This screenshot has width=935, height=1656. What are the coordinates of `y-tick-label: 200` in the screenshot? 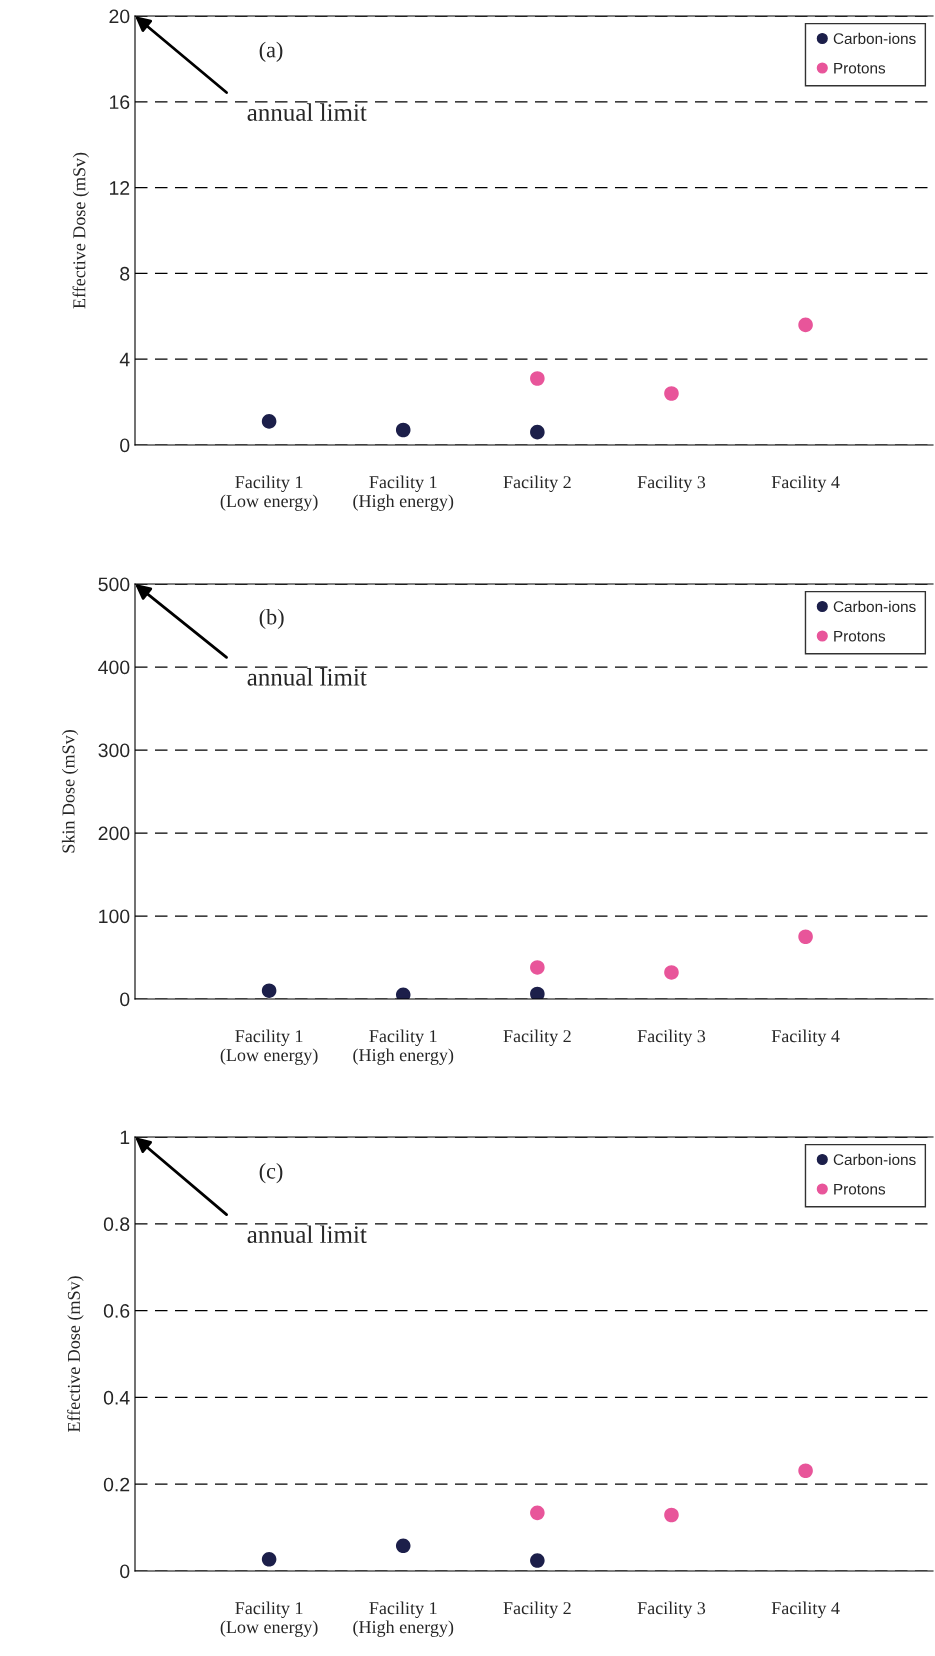 It's located at (114, 833).